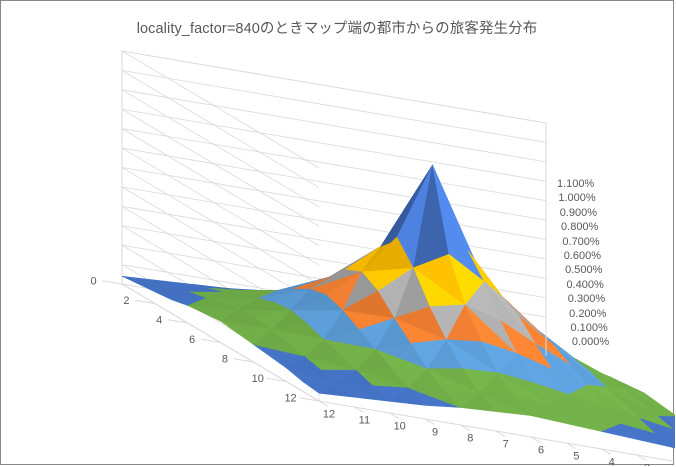  I want to click on axis-tick-label: 9, so click(435, 432).